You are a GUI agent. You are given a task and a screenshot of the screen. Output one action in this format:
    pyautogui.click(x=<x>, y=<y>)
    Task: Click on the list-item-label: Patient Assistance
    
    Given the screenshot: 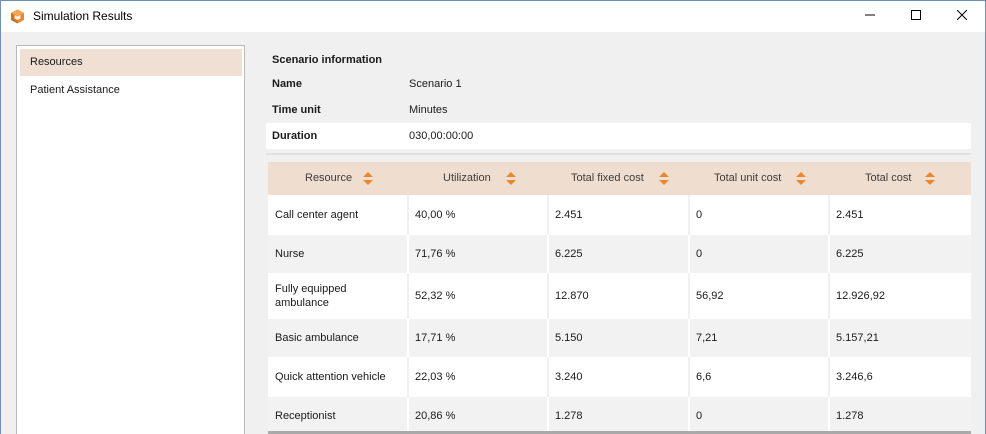 What is the action you would take?
    pyautogui.click(x=75, y=90)
    